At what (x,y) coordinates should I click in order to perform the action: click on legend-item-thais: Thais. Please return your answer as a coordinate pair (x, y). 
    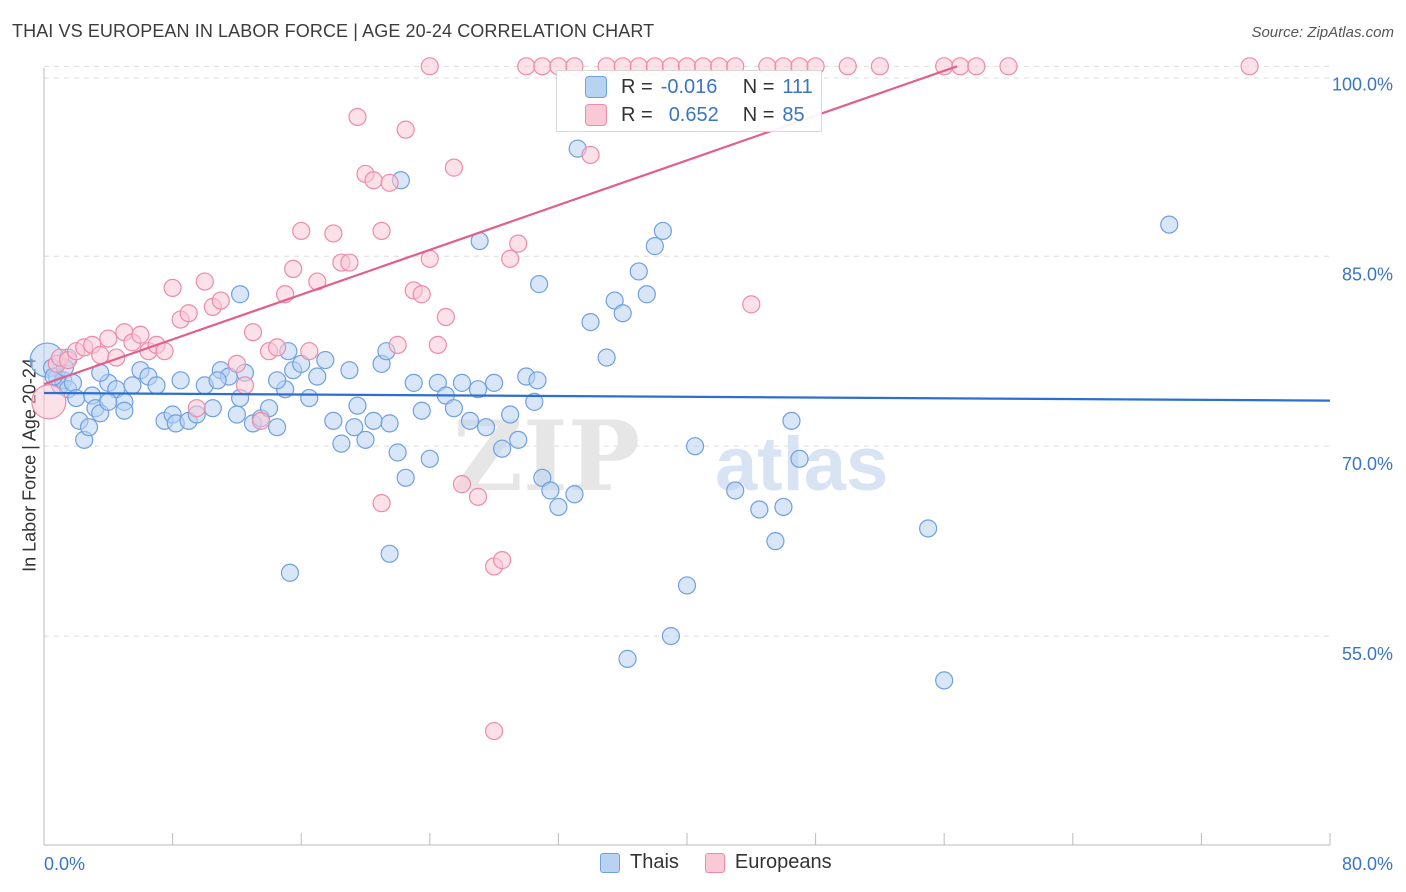
    Looking at the image, I should click on (639, 862).